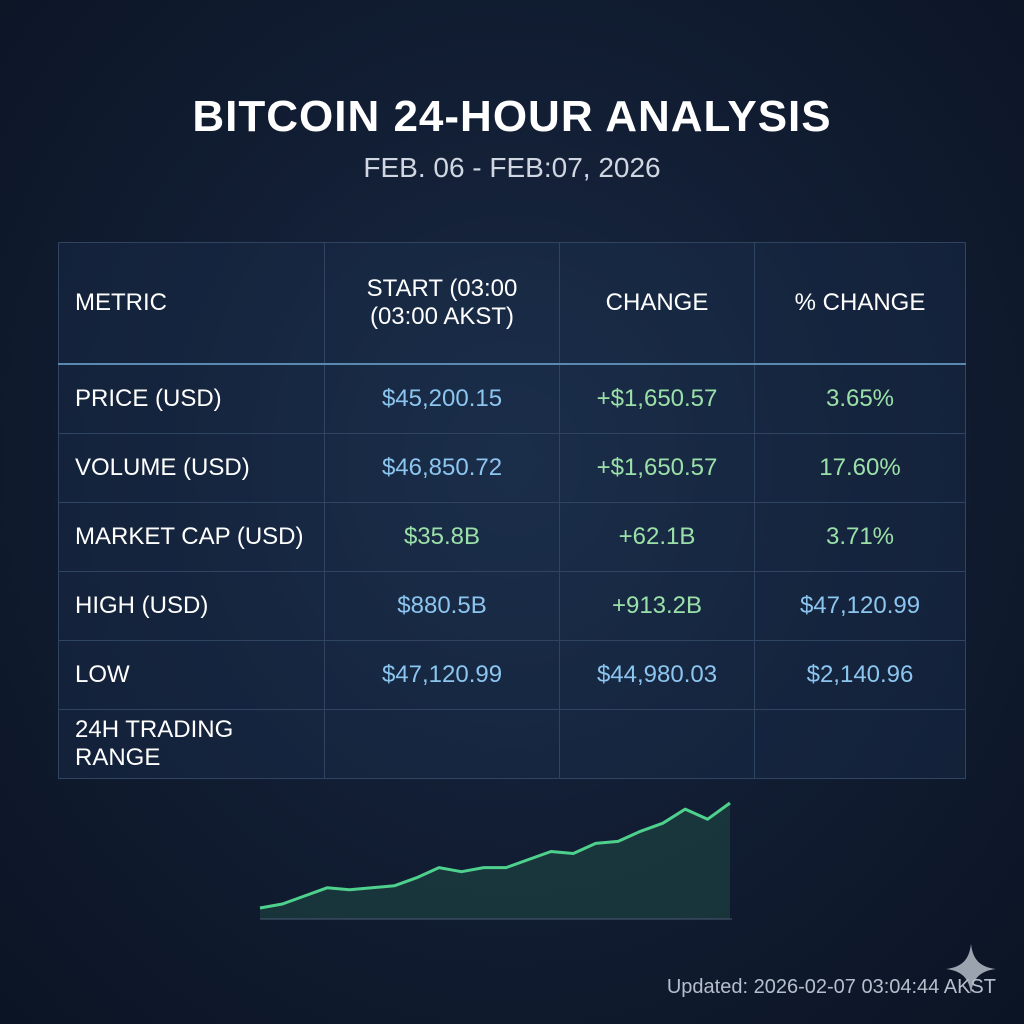 The image size is (1024, 1024). Describe the element at coordinates (191, 398) in the screenshot. I see `metric-label: PRICE (USD)` at that location.